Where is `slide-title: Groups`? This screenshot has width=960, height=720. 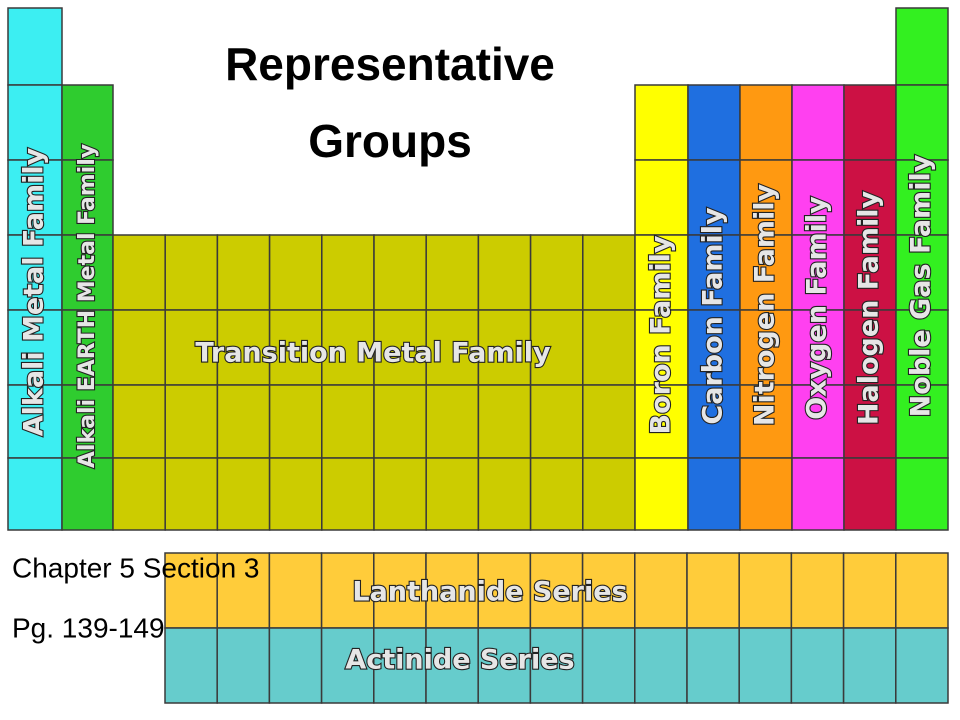
slide-title: Groups is located at coordinates (390, 141).